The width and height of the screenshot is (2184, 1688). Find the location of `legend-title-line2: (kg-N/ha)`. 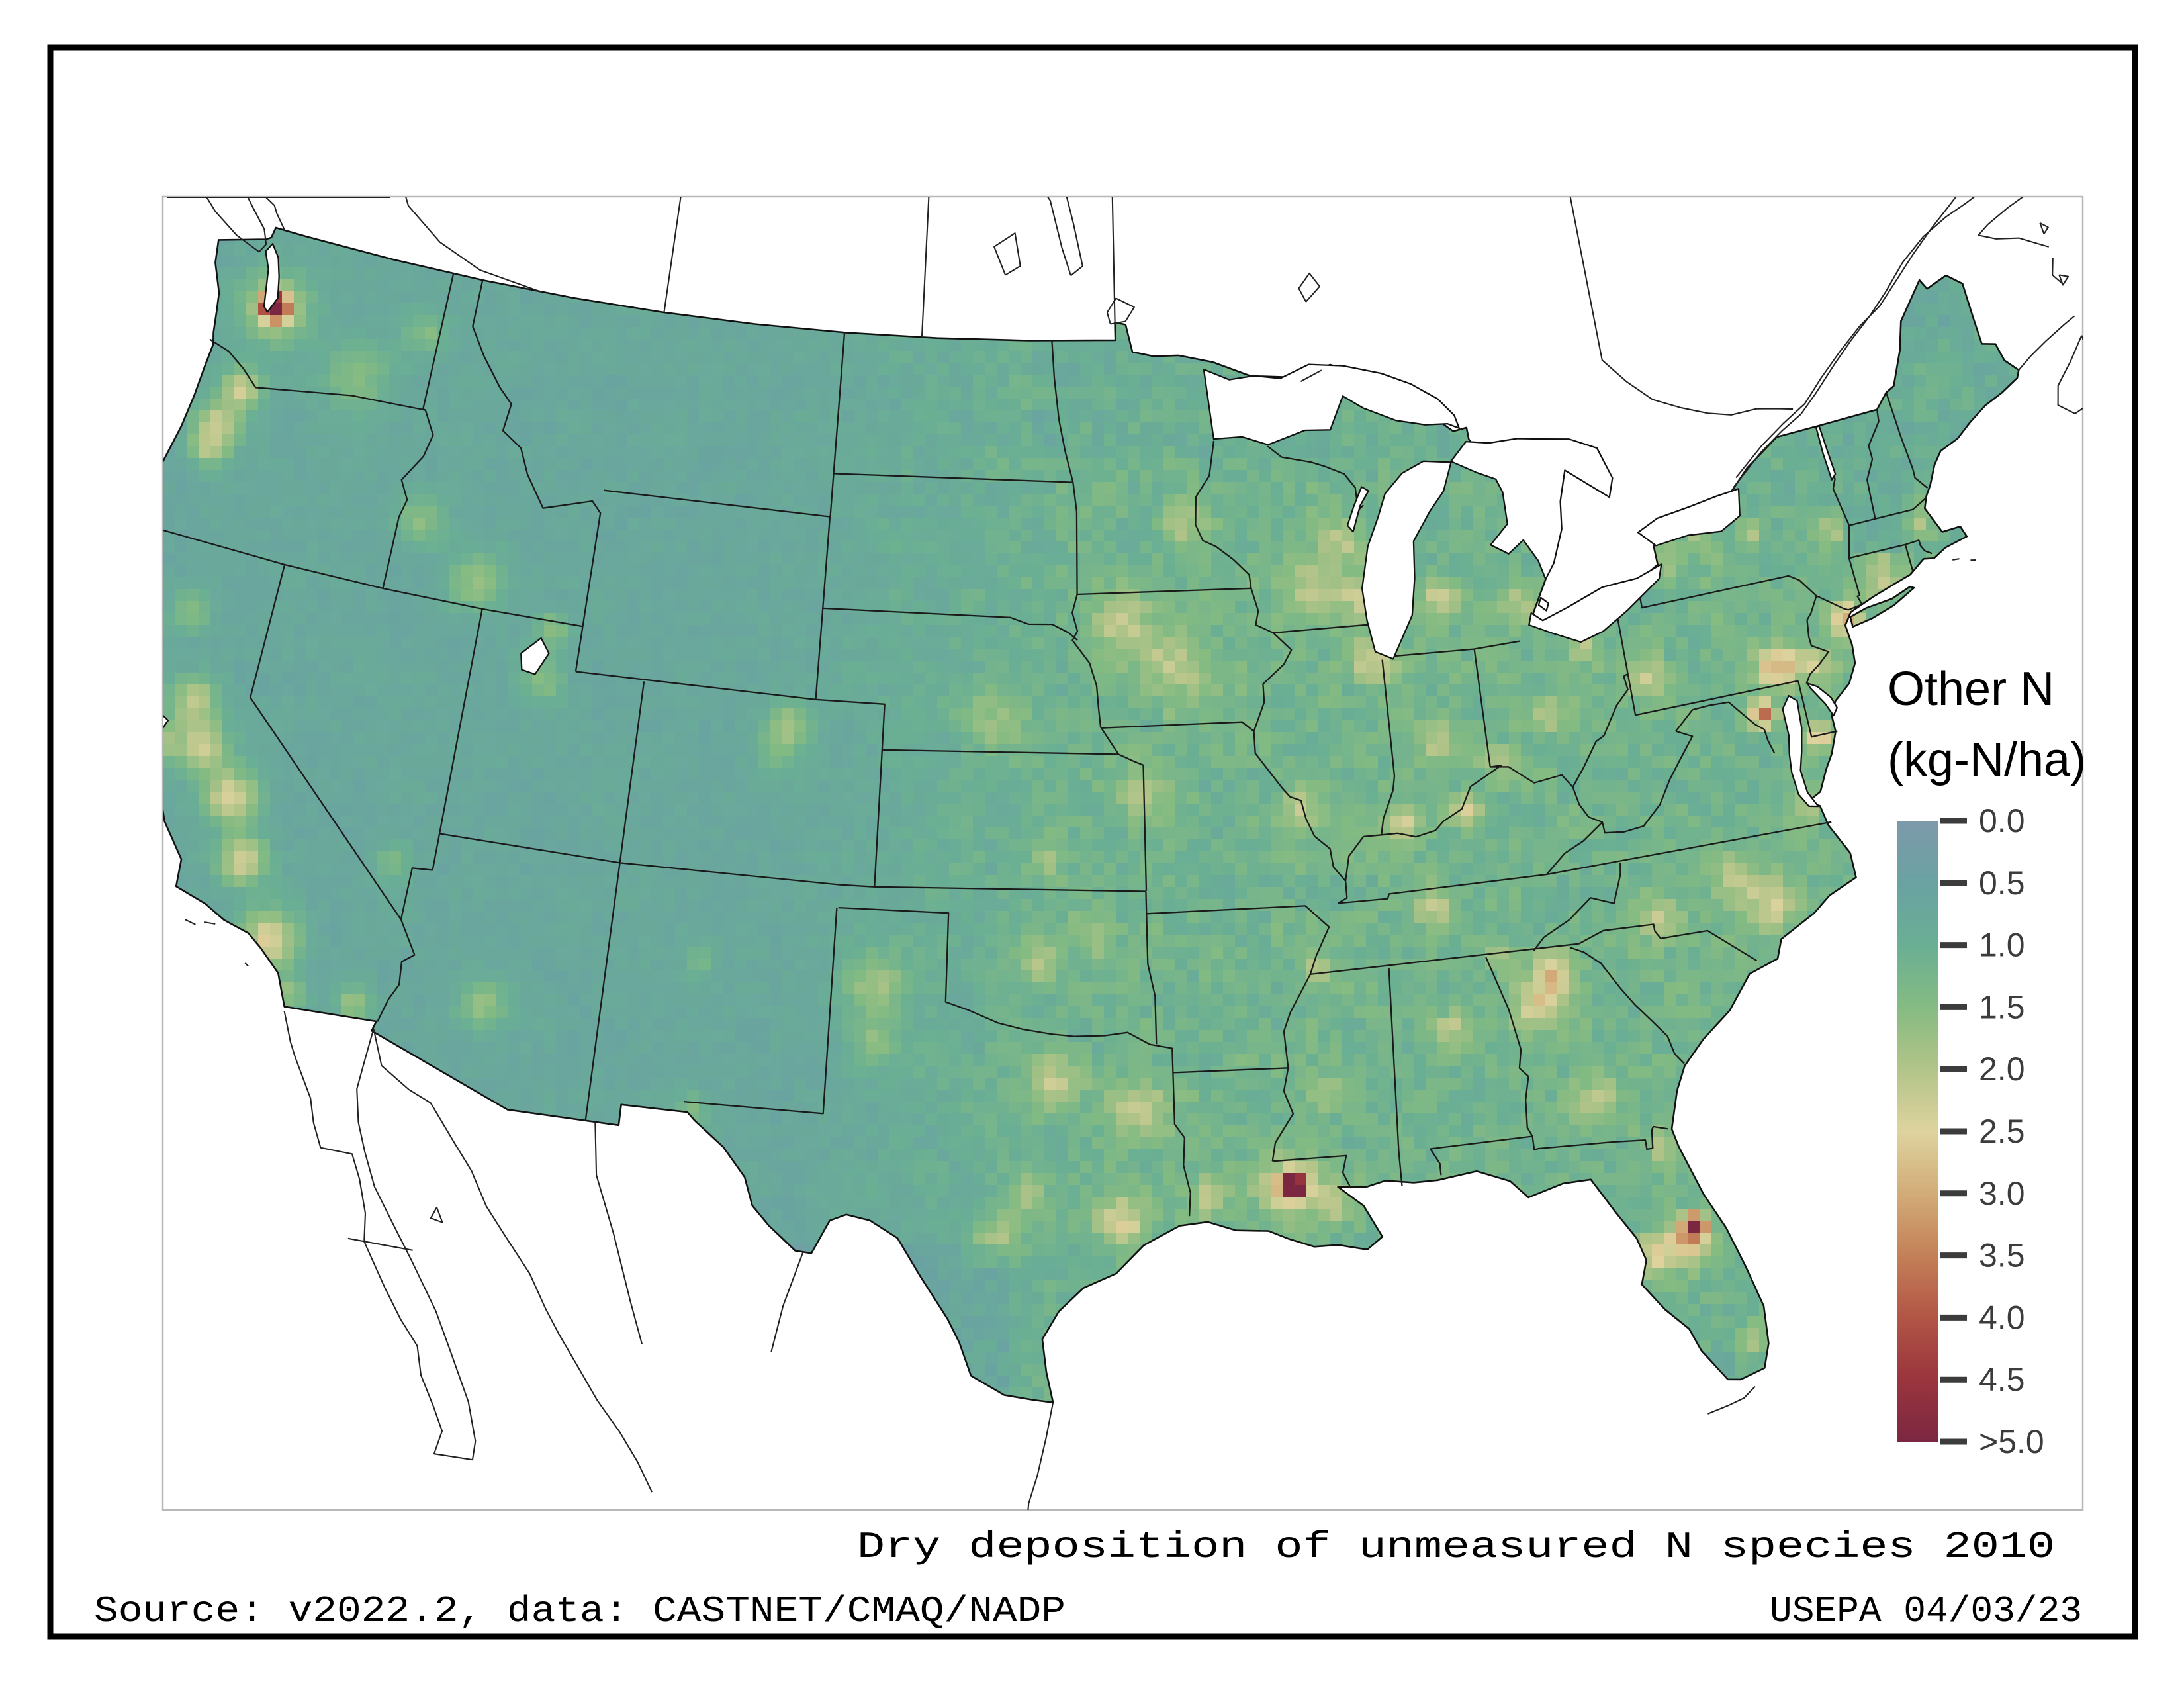

legend-title-line2: (kg-N/ha) is located at coordinates (1987, 759).